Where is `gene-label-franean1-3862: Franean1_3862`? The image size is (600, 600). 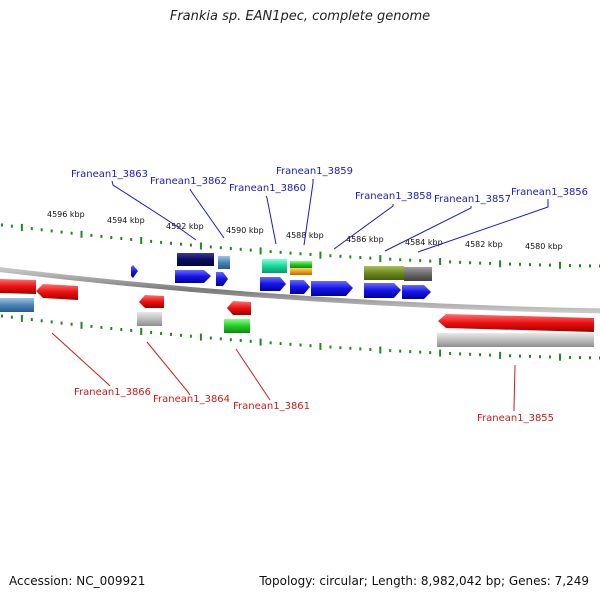
gene-label-franean1-3862: Franean1_3862 is located at coordinates (188, 181).